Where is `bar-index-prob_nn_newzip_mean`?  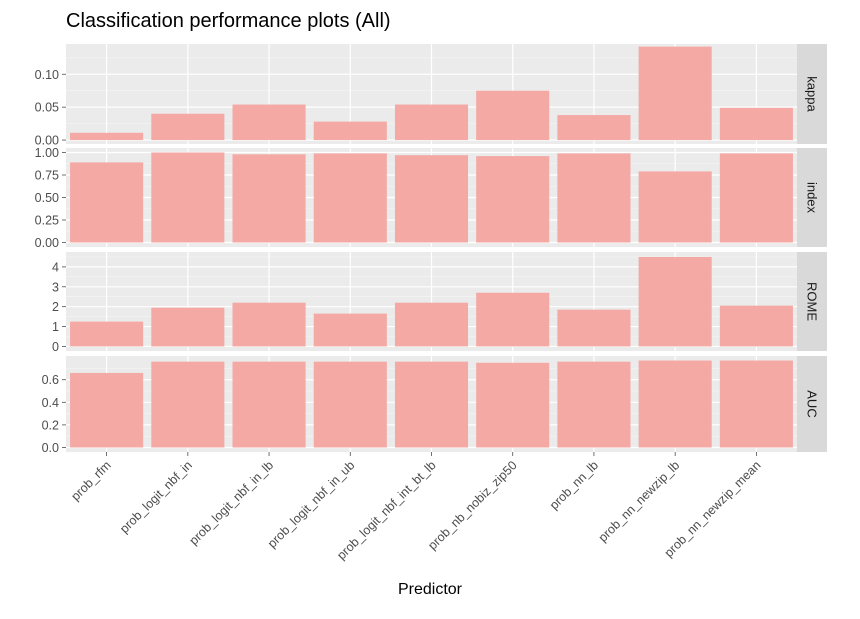
bar-index-prob_nn_newzip_mean is located at coordinates (756, 198).